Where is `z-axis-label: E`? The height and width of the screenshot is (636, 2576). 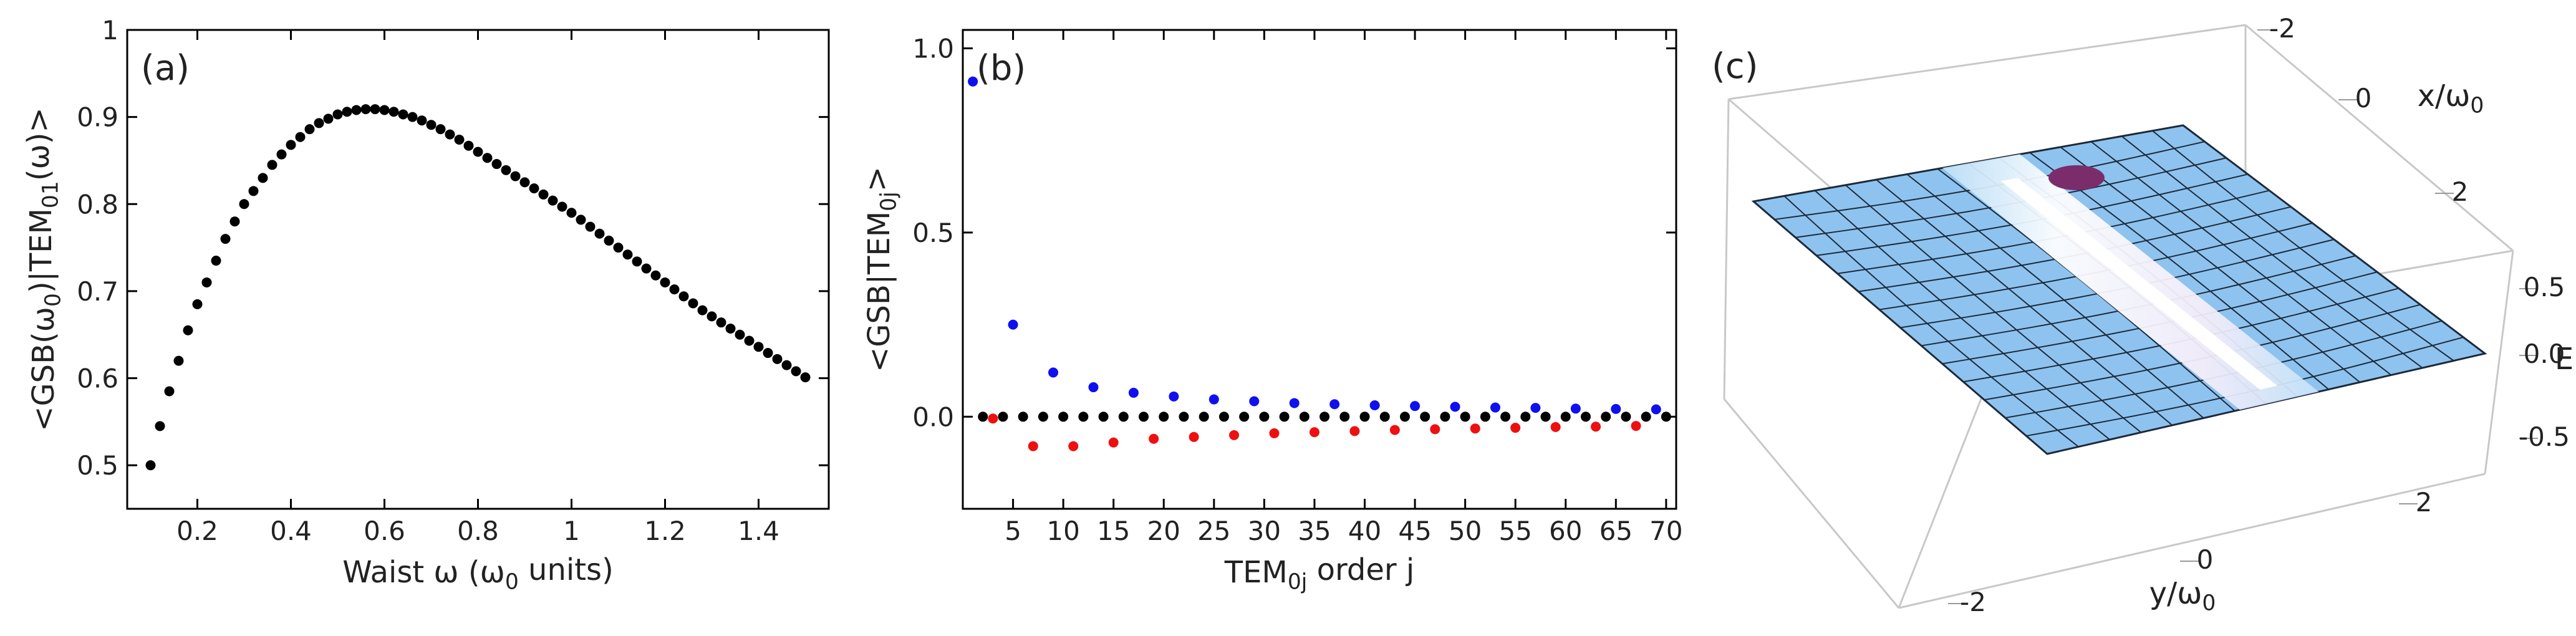 z-axis-label: E is located at coordinates (2564, 359).